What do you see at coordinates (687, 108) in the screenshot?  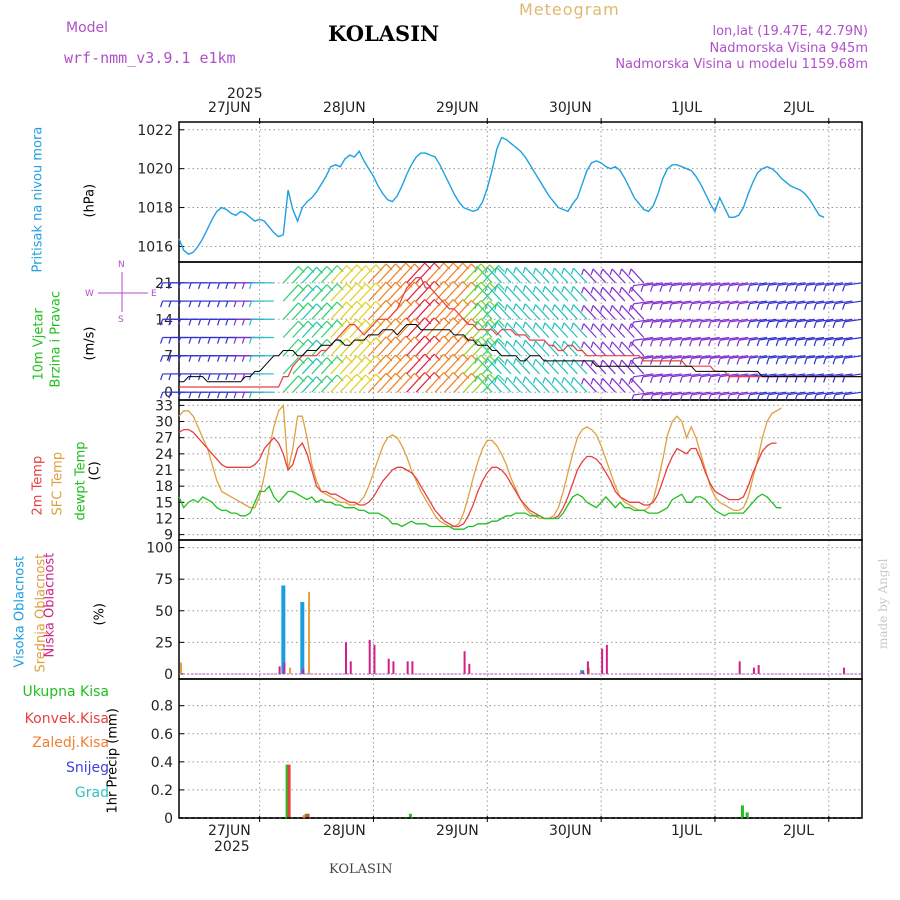 I see `day-label-top-4: 1JUL` at bounding box center [687, 108].